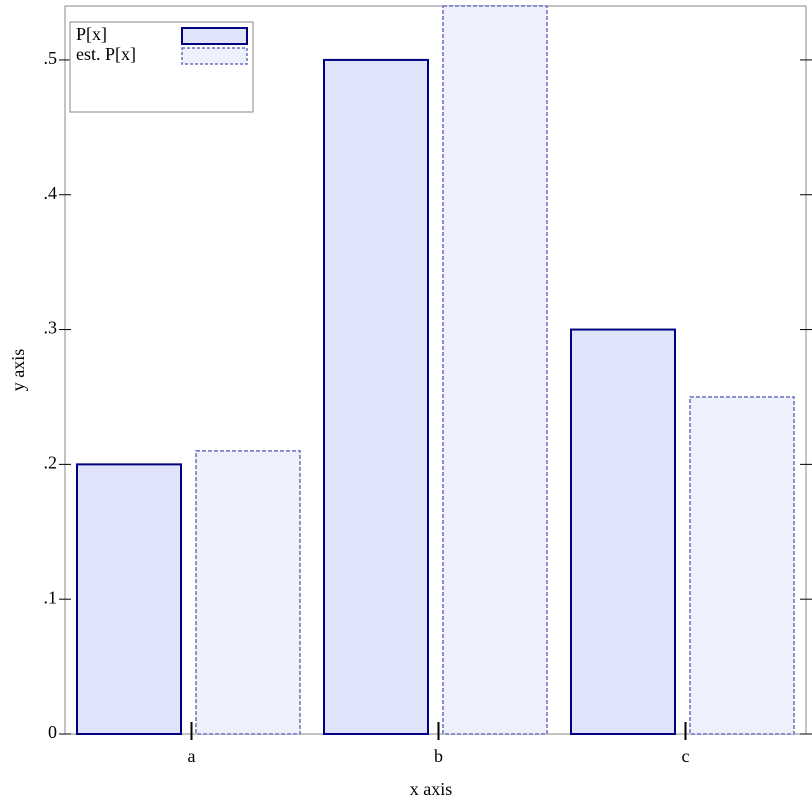 The image size is (812, 812). Describe the element at coordinates (51, 597) in the screenshot. I see `y-tick-label: .1` at that location.